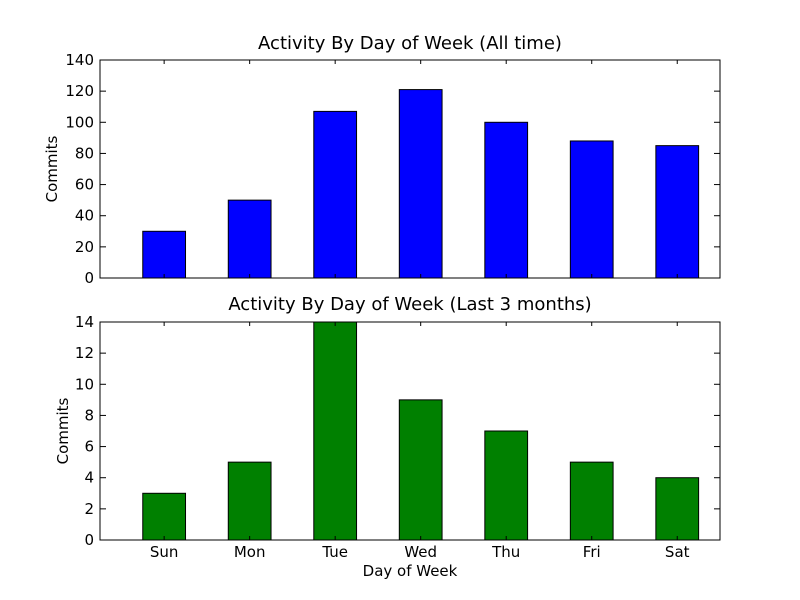  What do you see at coordinates (420, 552) in the screenshot?
I see `x-tick-label: Wed` at bounding box center [420, 552].